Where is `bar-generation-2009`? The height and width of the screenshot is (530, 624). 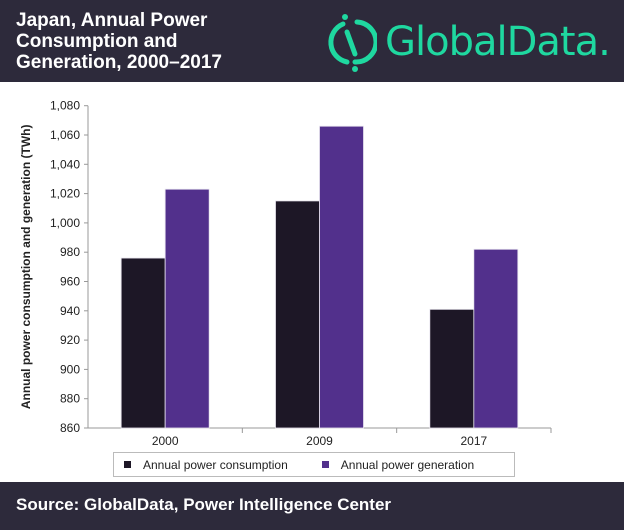 bar-generation-2009 is located at coordinates (341, 277).